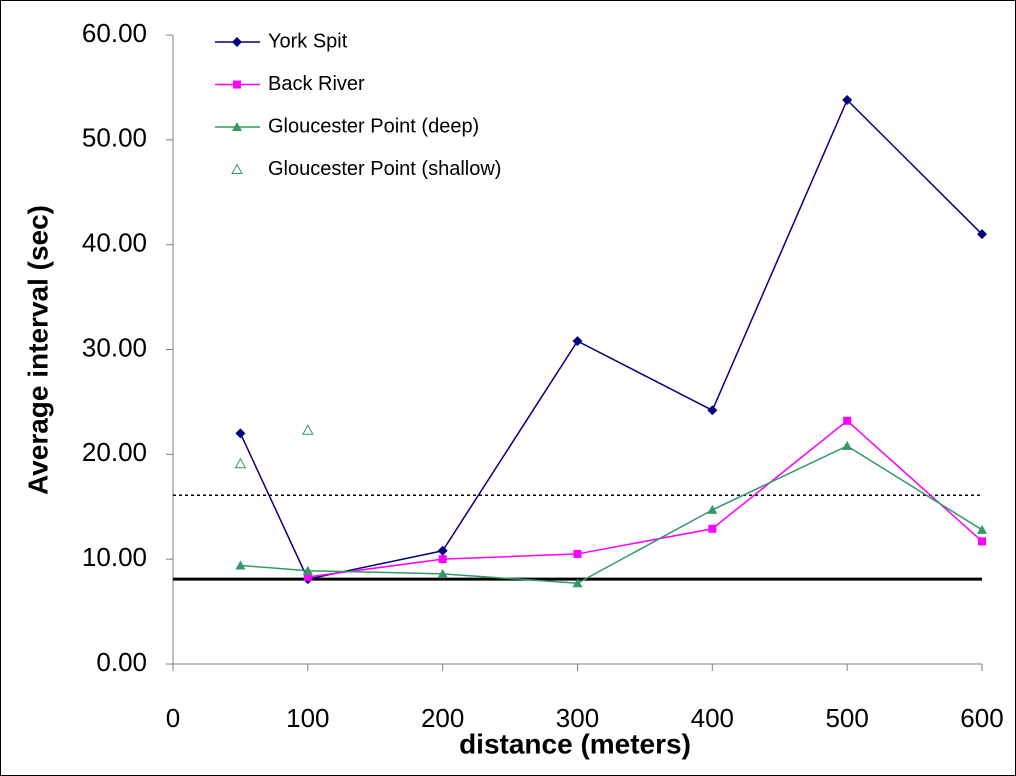  What do you see at coordinates (384, 169) in the screenshot?
I see `legend-label: Gloucester Point (shallow)` at bounding box center [384, 169].